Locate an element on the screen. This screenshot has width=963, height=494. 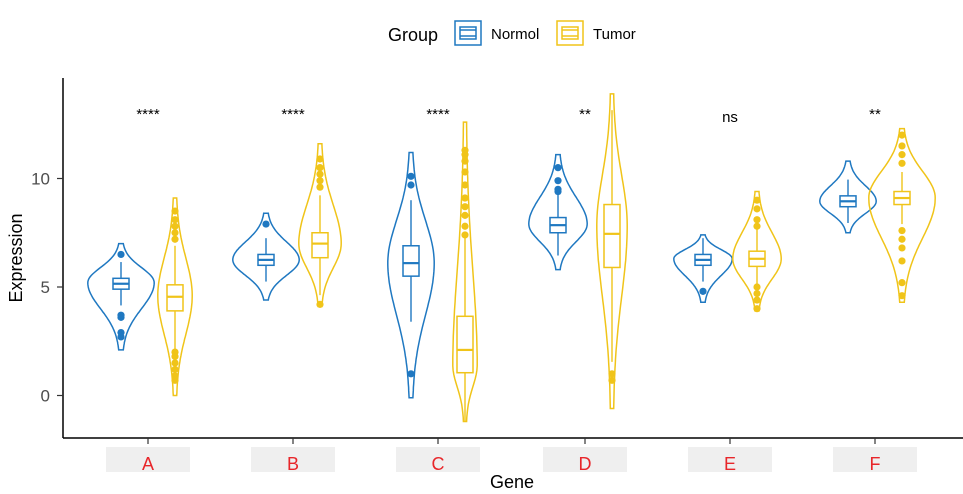
violin-tumor-e is located at coordinates (757, 251).